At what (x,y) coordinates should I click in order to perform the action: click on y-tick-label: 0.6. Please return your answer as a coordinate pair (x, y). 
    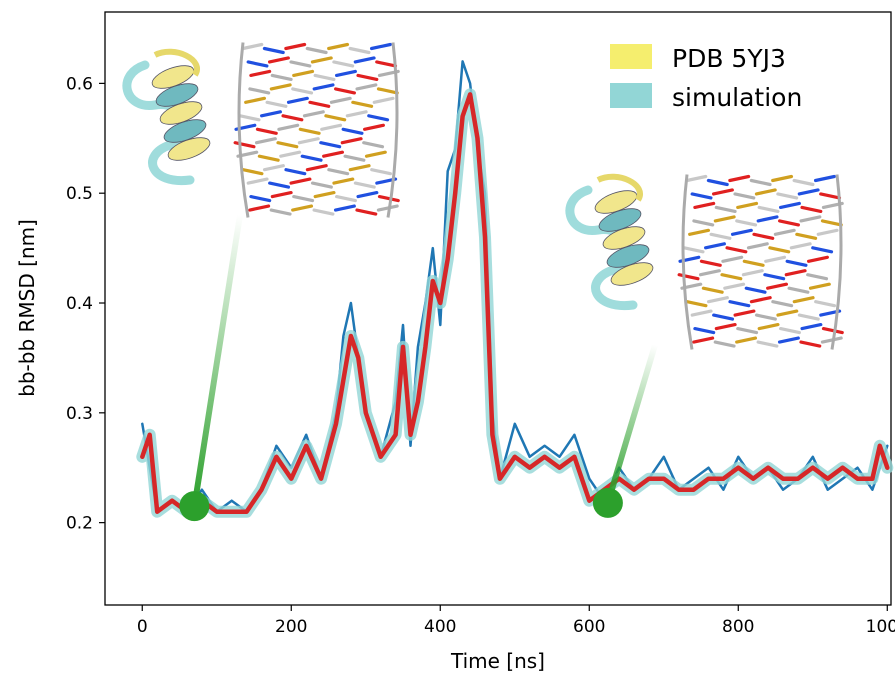
    Looking at the image, I should click on (79, 84).